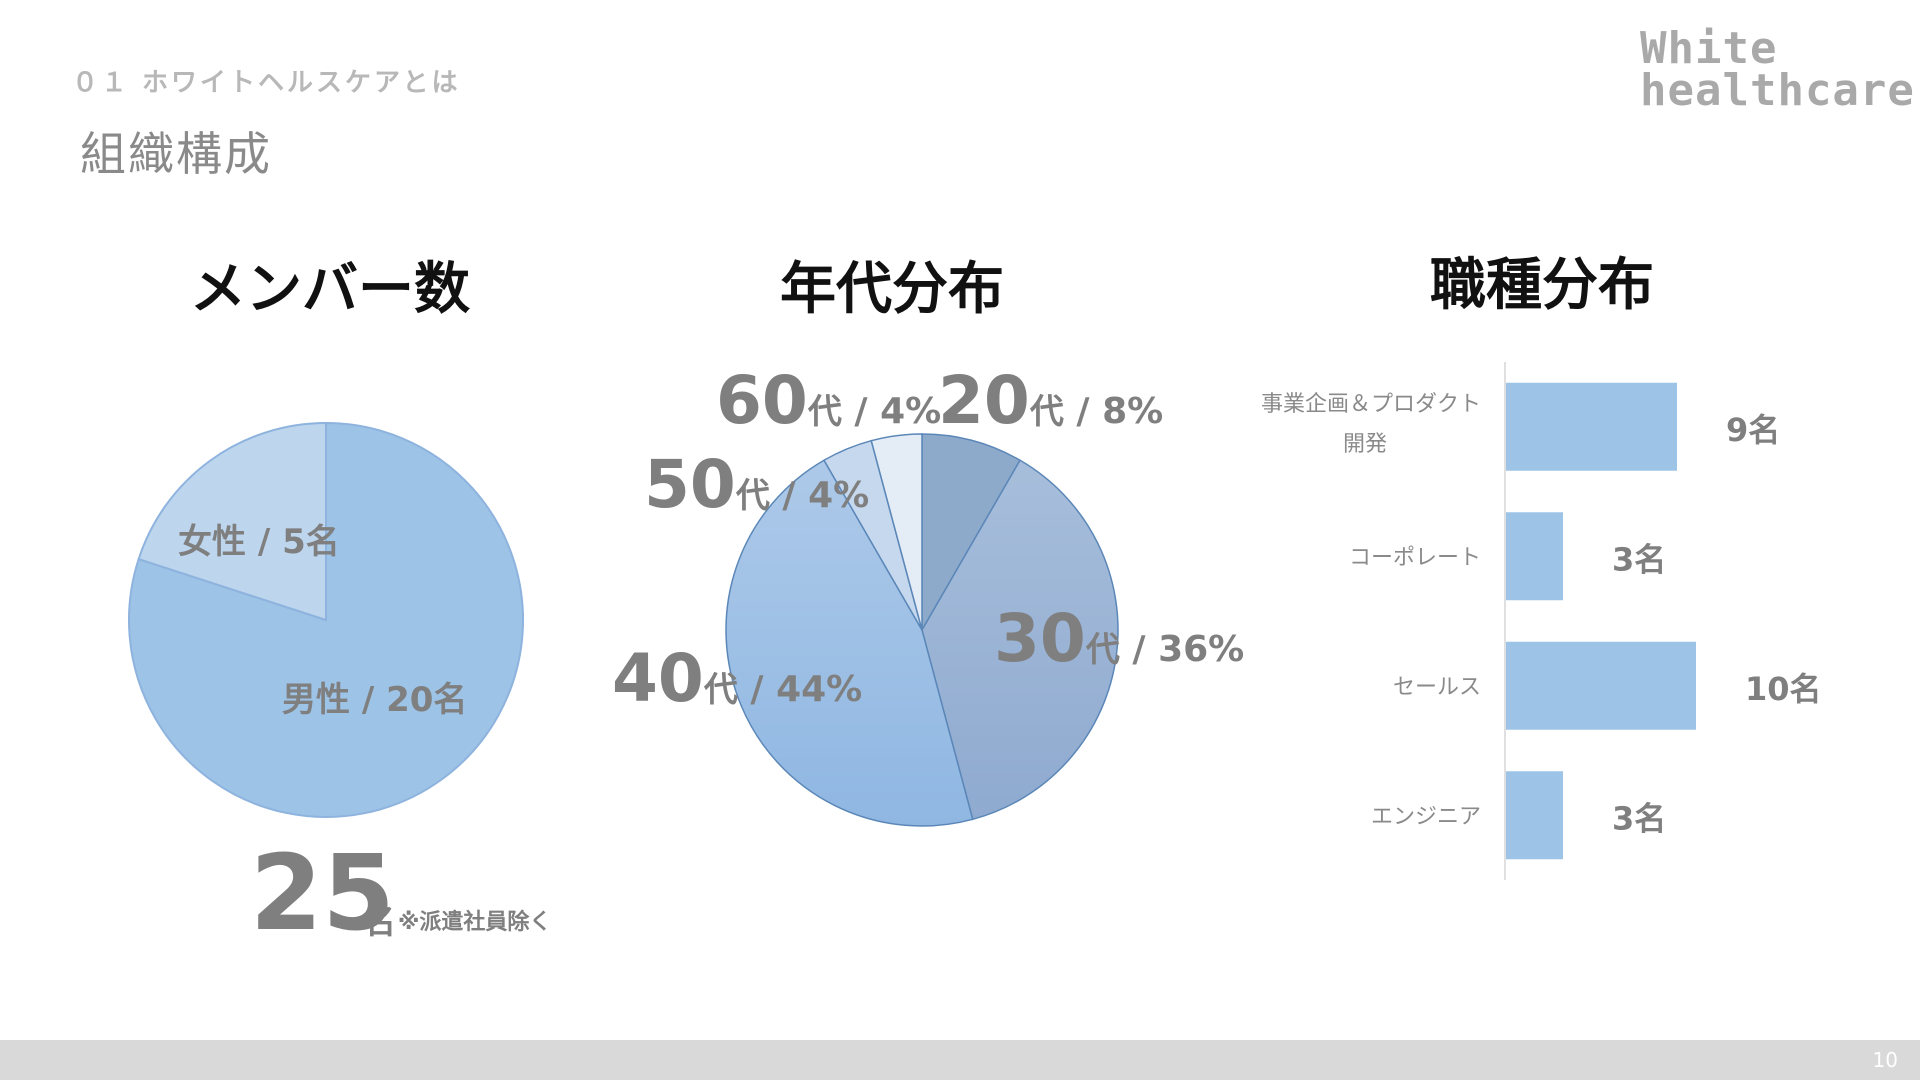  What do you see at coordinates (322, 893) in the screenshot?
I see `total-members-value: 25` at bounding box center [322, 893].